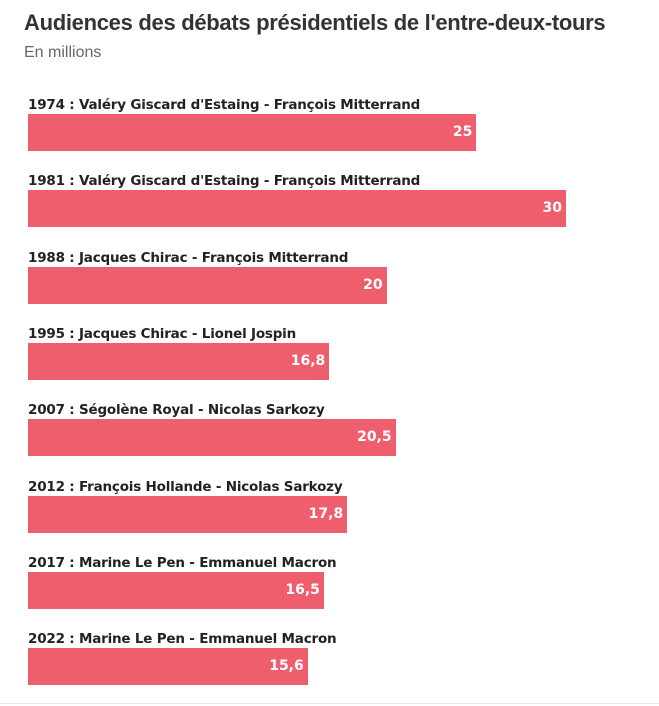 The image size is (659, 706). Describe the element at coordinates (297, 209) in the screenshot. I see `bar: 30` at that location.